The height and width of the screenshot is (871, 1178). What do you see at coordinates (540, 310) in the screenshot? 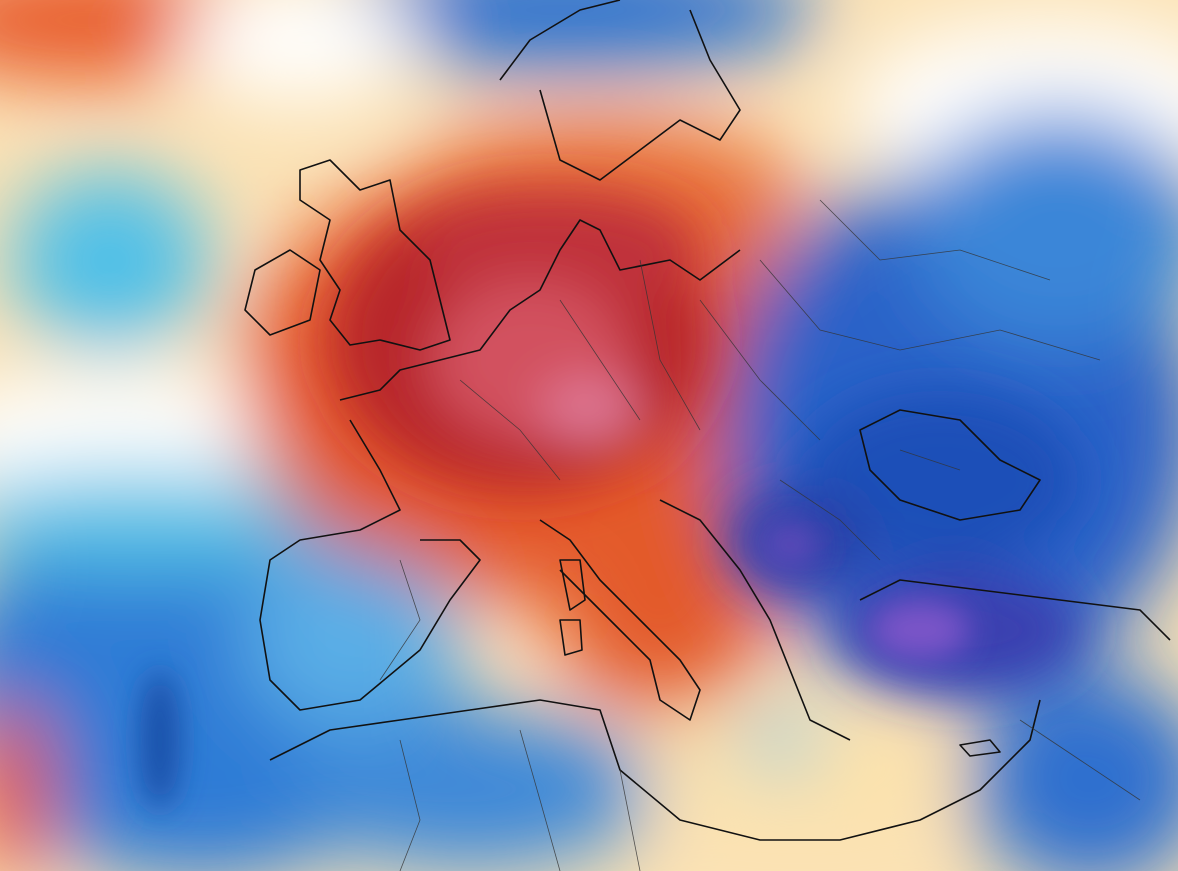
I see `coast-continent-north` at bounding box center [540, 310].